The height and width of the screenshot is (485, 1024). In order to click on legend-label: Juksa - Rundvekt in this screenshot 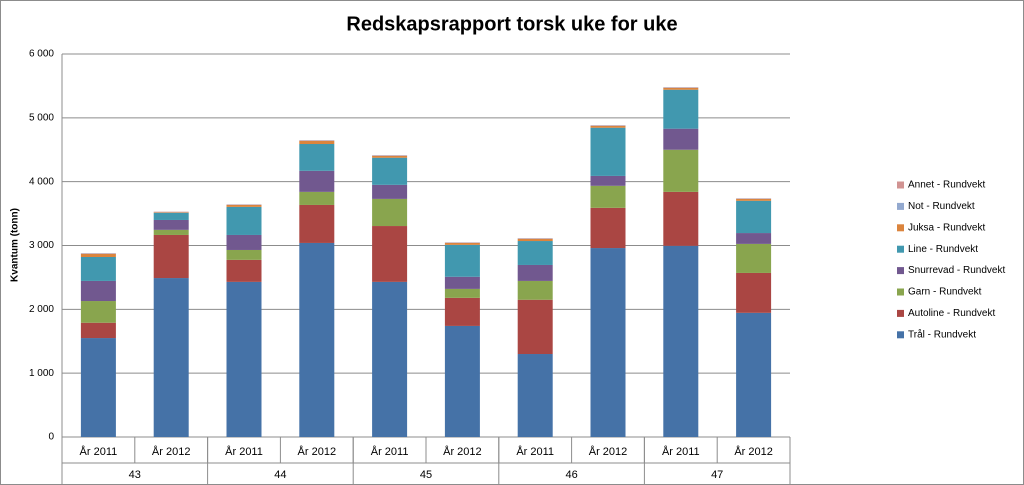, I will do `click(946, 227)`.